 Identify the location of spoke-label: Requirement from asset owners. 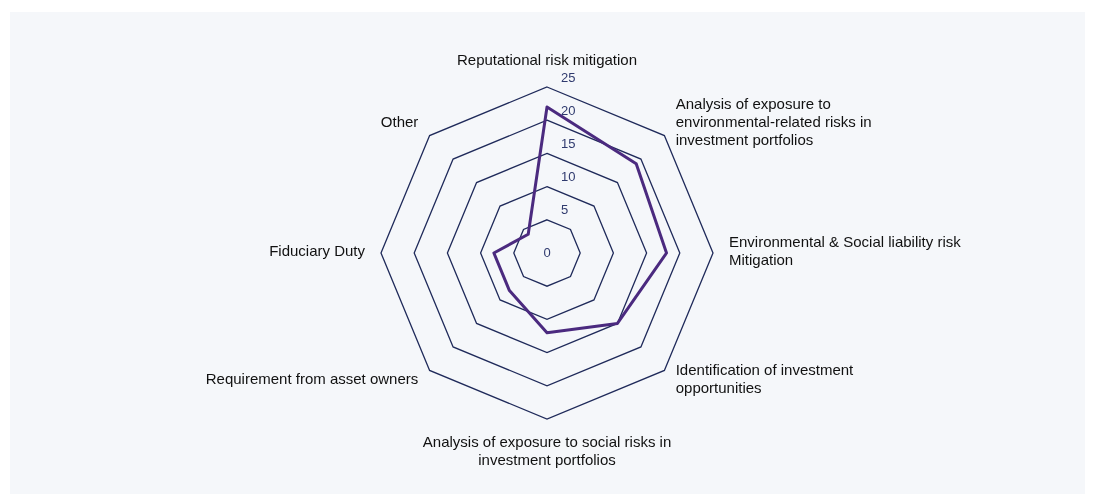
(312, 379).